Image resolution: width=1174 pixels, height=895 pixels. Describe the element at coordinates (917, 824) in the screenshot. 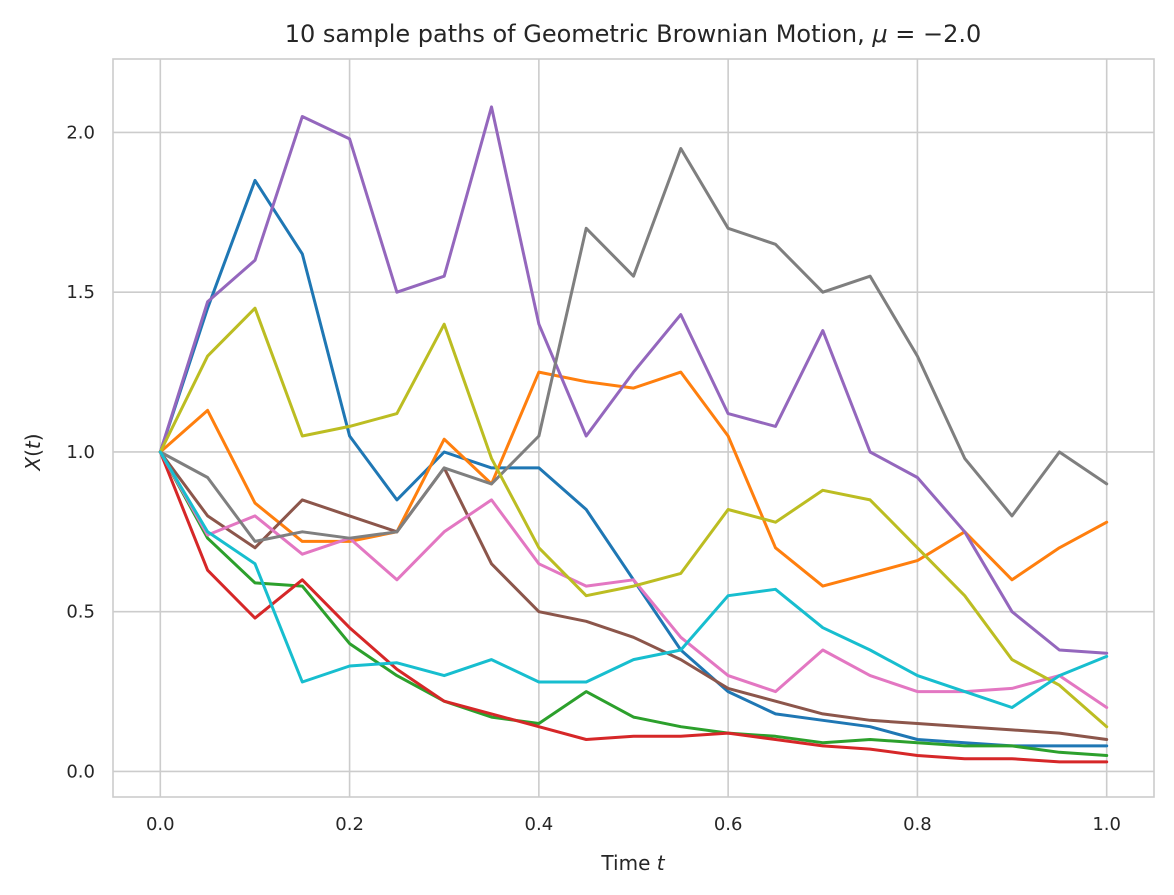

I see `x-tick-label: 0.8` at that location.